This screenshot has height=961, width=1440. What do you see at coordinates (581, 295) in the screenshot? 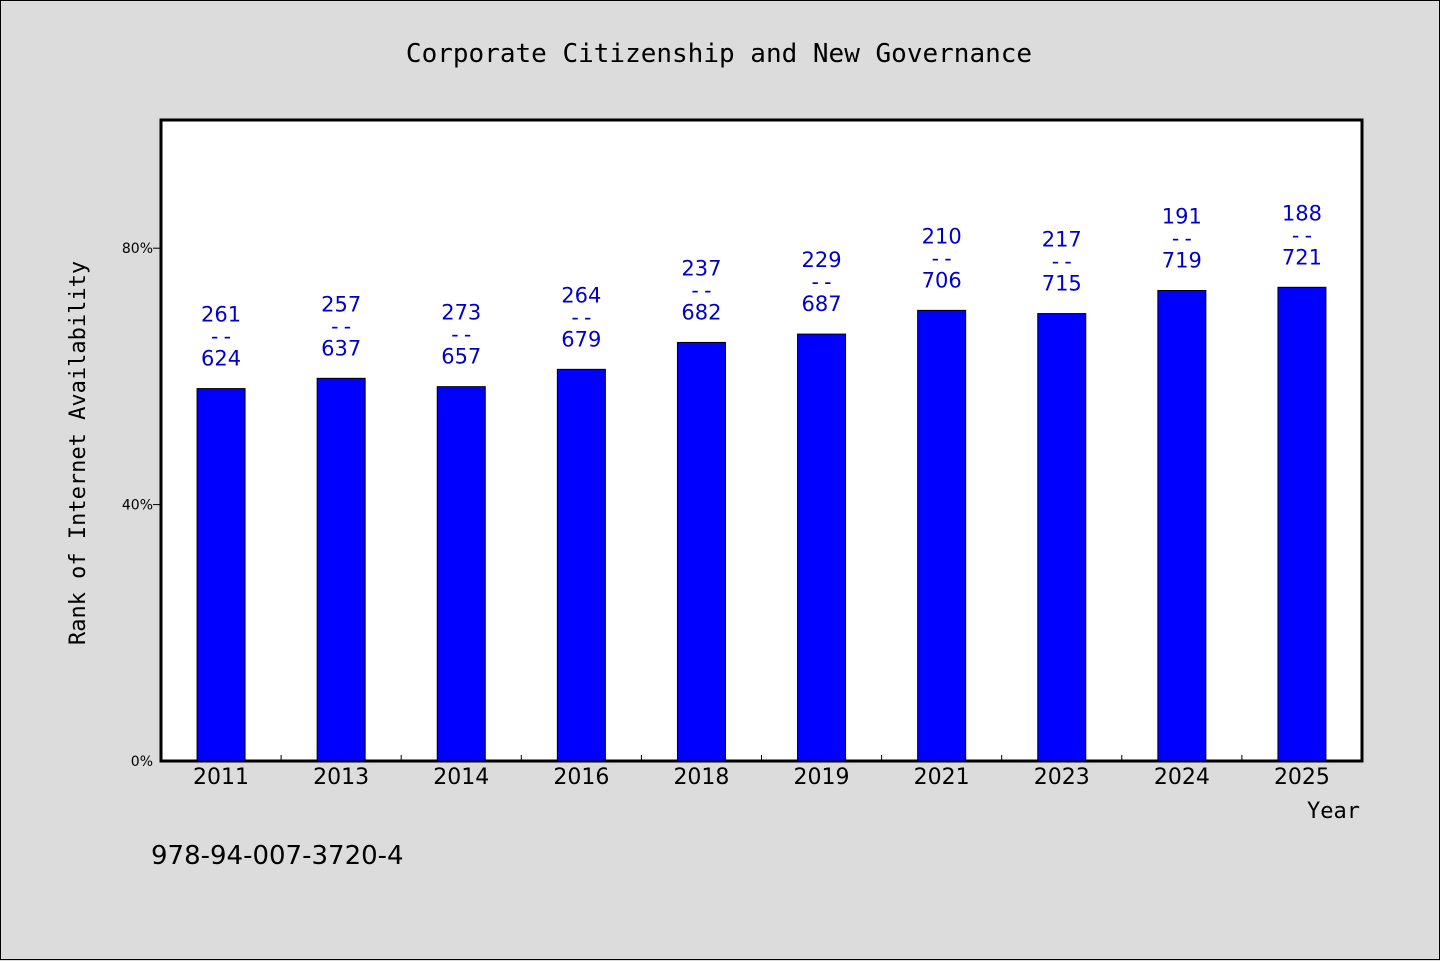
I see `bar-label-top-2016: 264` at bounding box center [581, 295].